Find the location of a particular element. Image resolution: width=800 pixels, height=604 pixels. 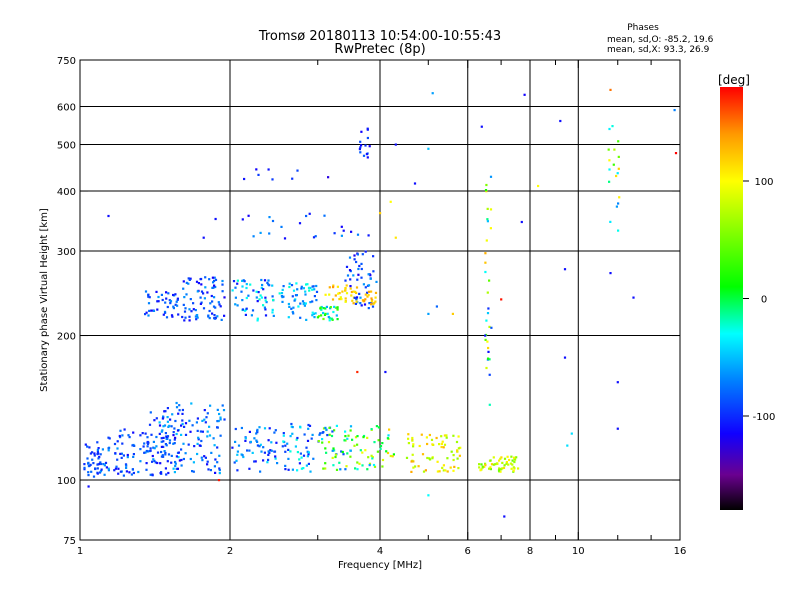

x-axis-label: Frequency [MHz] is located at coordinates (380, 565).